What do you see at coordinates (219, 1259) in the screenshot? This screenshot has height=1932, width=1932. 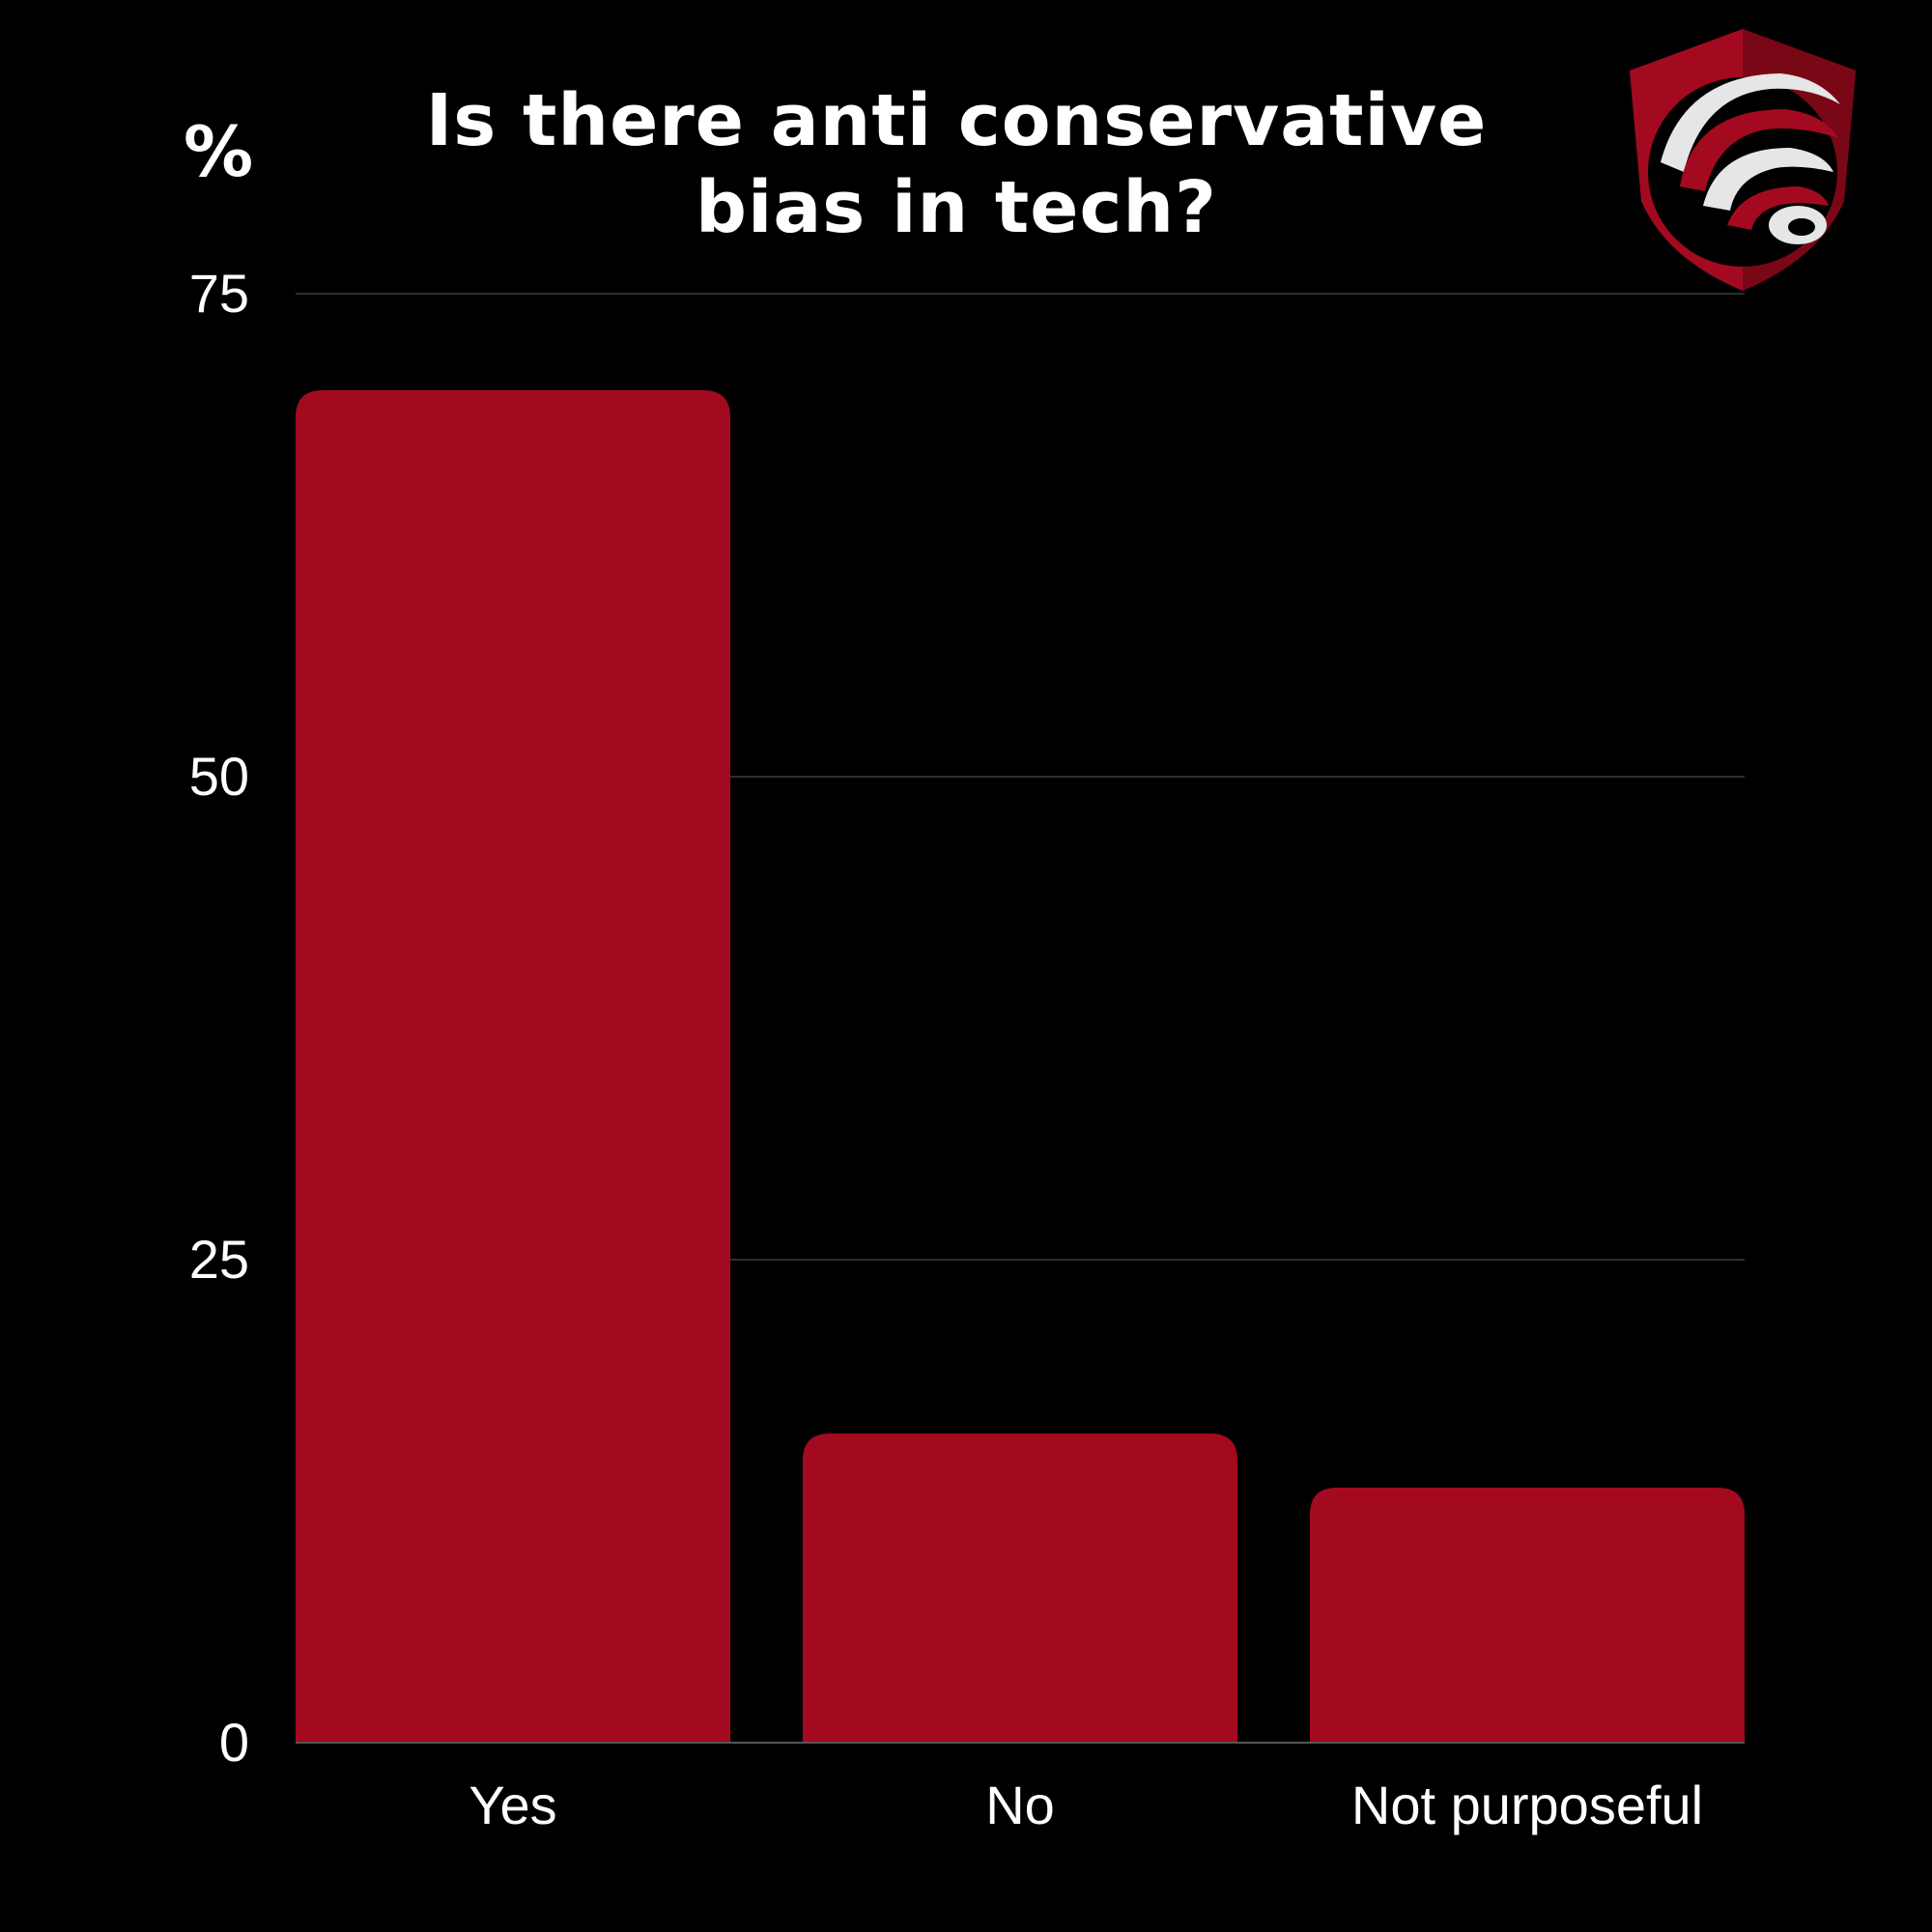 I see `y-tick-label: 25` at bounding box center [219, 1259].